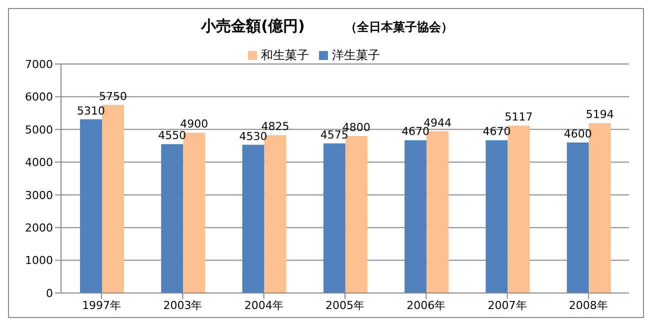  What do you see at coordinates (588, 305) in the screenshot?
I see `x-tick-label: 2008年` at bounding box center [588, 305].